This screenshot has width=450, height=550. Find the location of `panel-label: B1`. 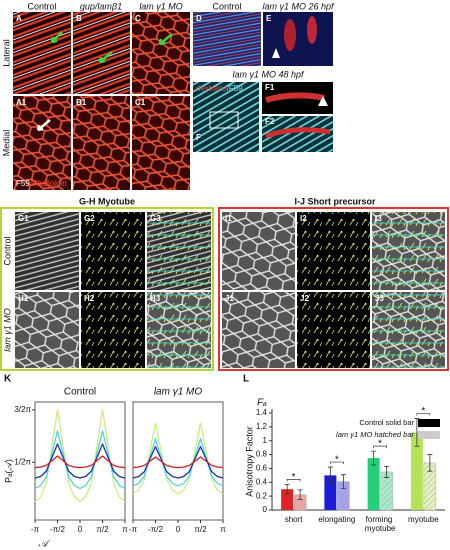

panel-label: B1 is located at coordinates (81, 102).